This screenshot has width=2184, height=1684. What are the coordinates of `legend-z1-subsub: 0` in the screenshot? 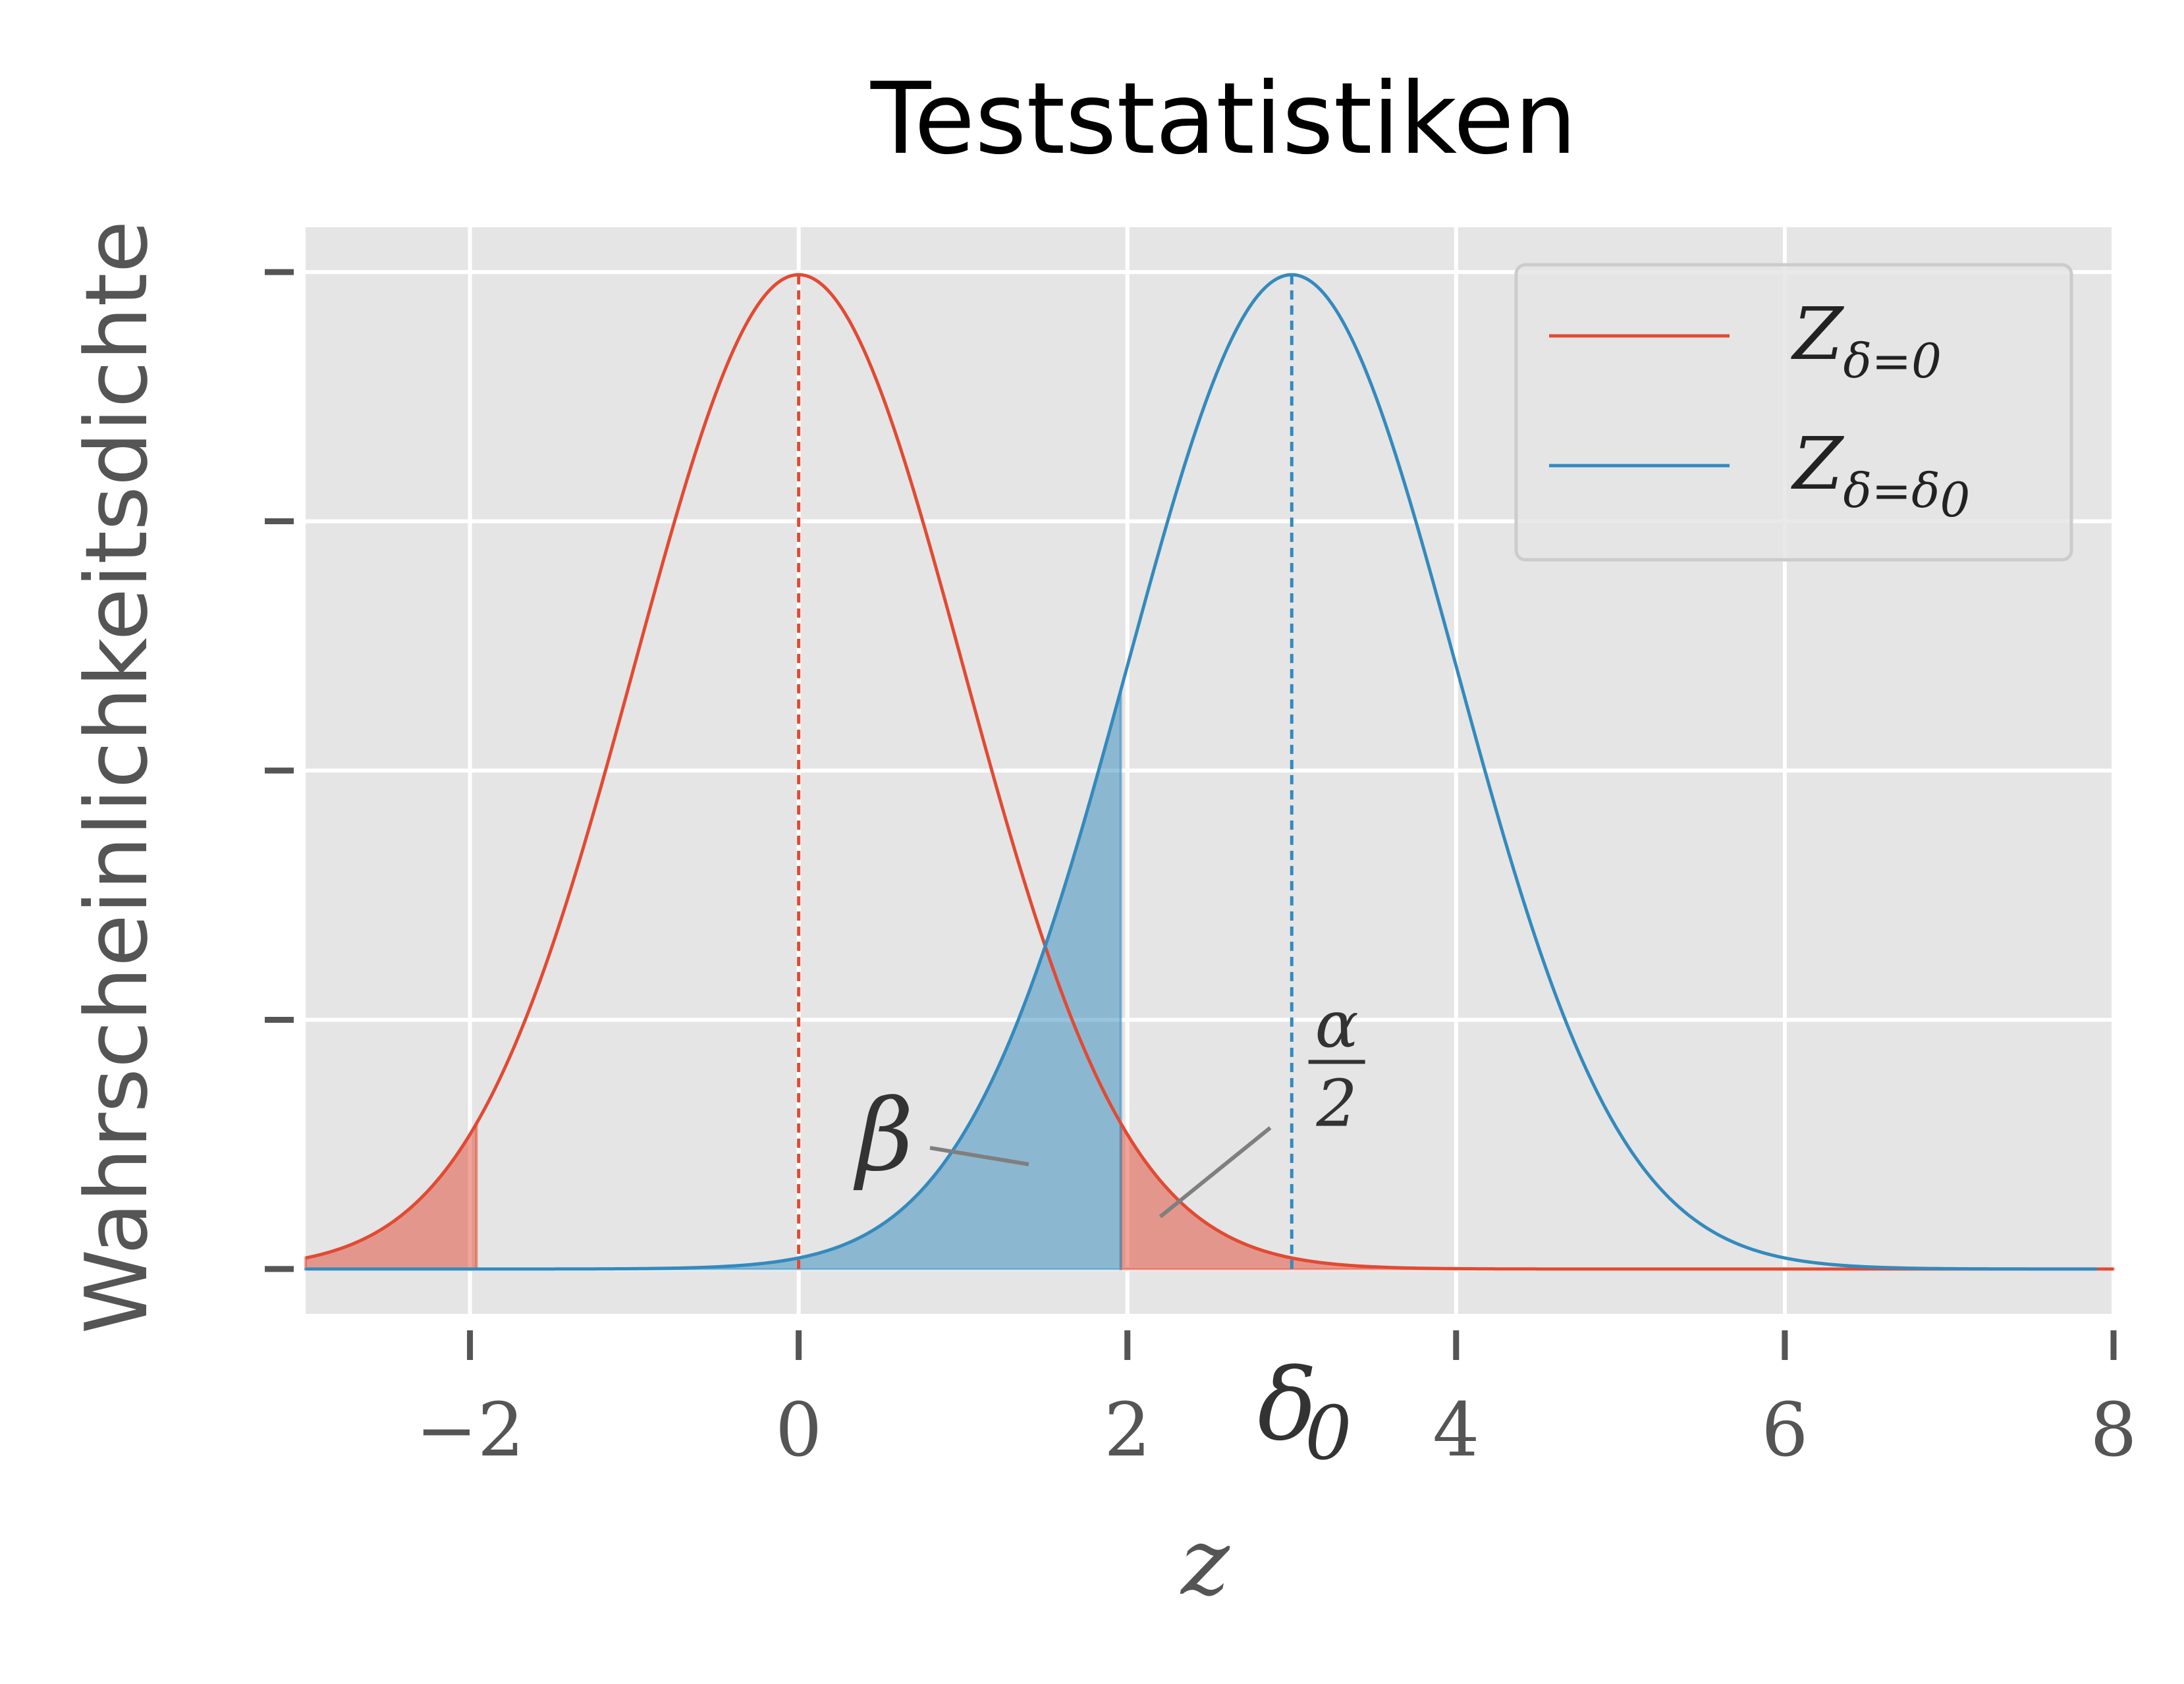 It's located at (1955, 500).